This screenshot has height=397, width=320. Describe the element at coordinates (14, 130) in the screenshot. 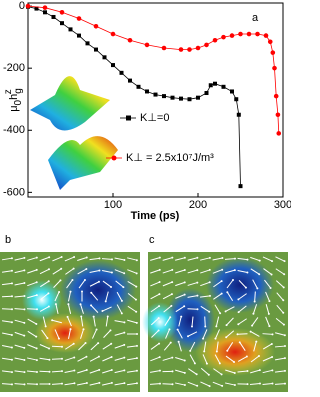

I see `y-tick-label: -400` at that location.